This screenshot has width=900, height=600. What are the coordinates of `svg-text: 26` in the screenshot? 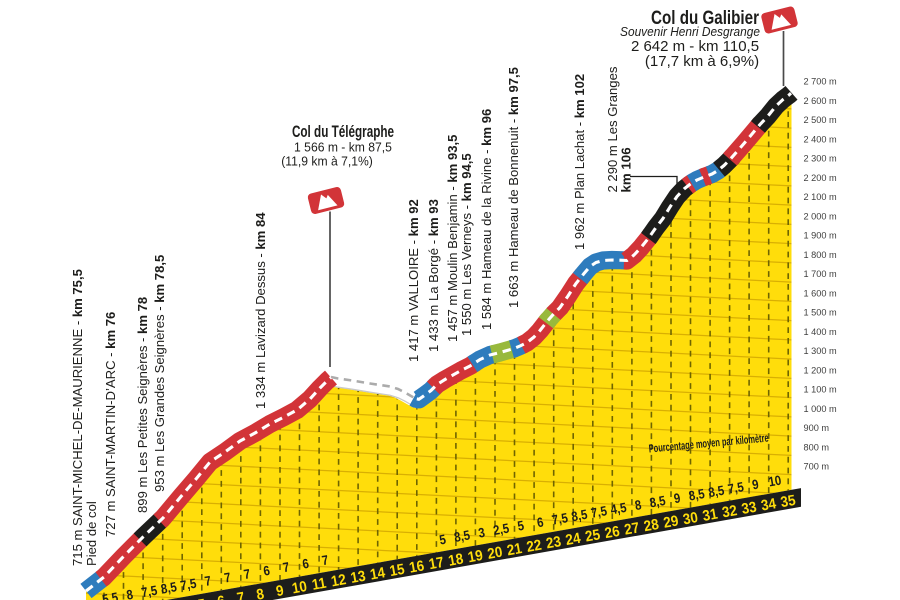 It's located at (612, 532).